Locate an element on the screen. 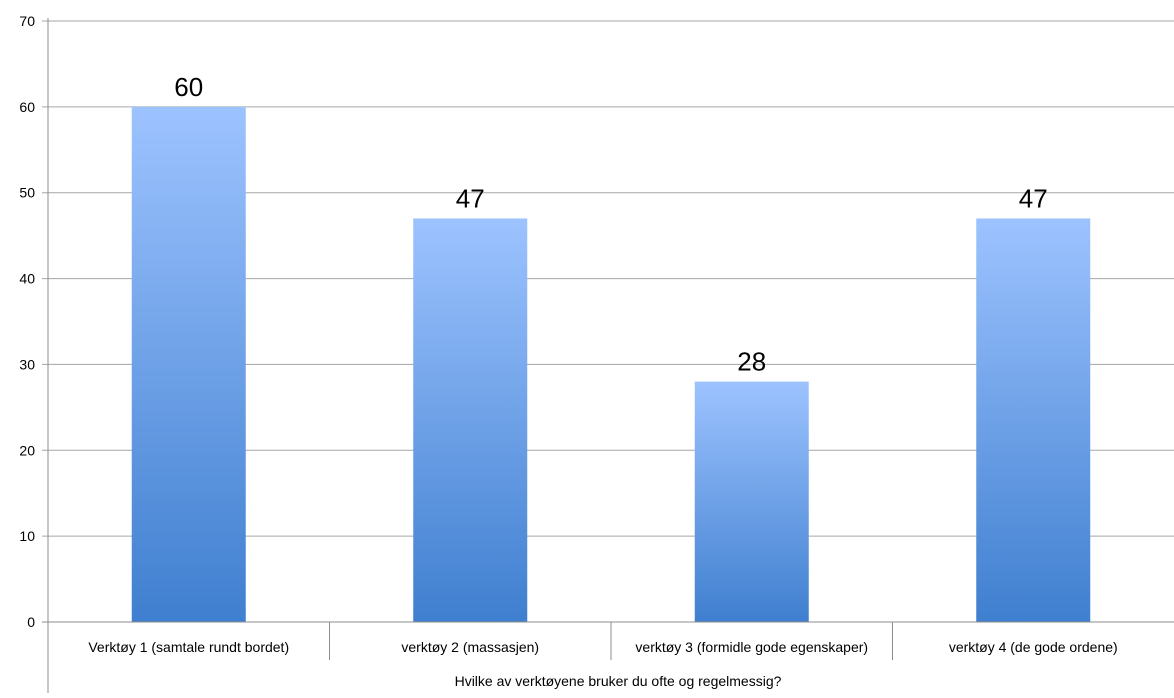  y-tick-labels: 0 10 20 30 40 50 60 70 is located at coordinates (27, 321).